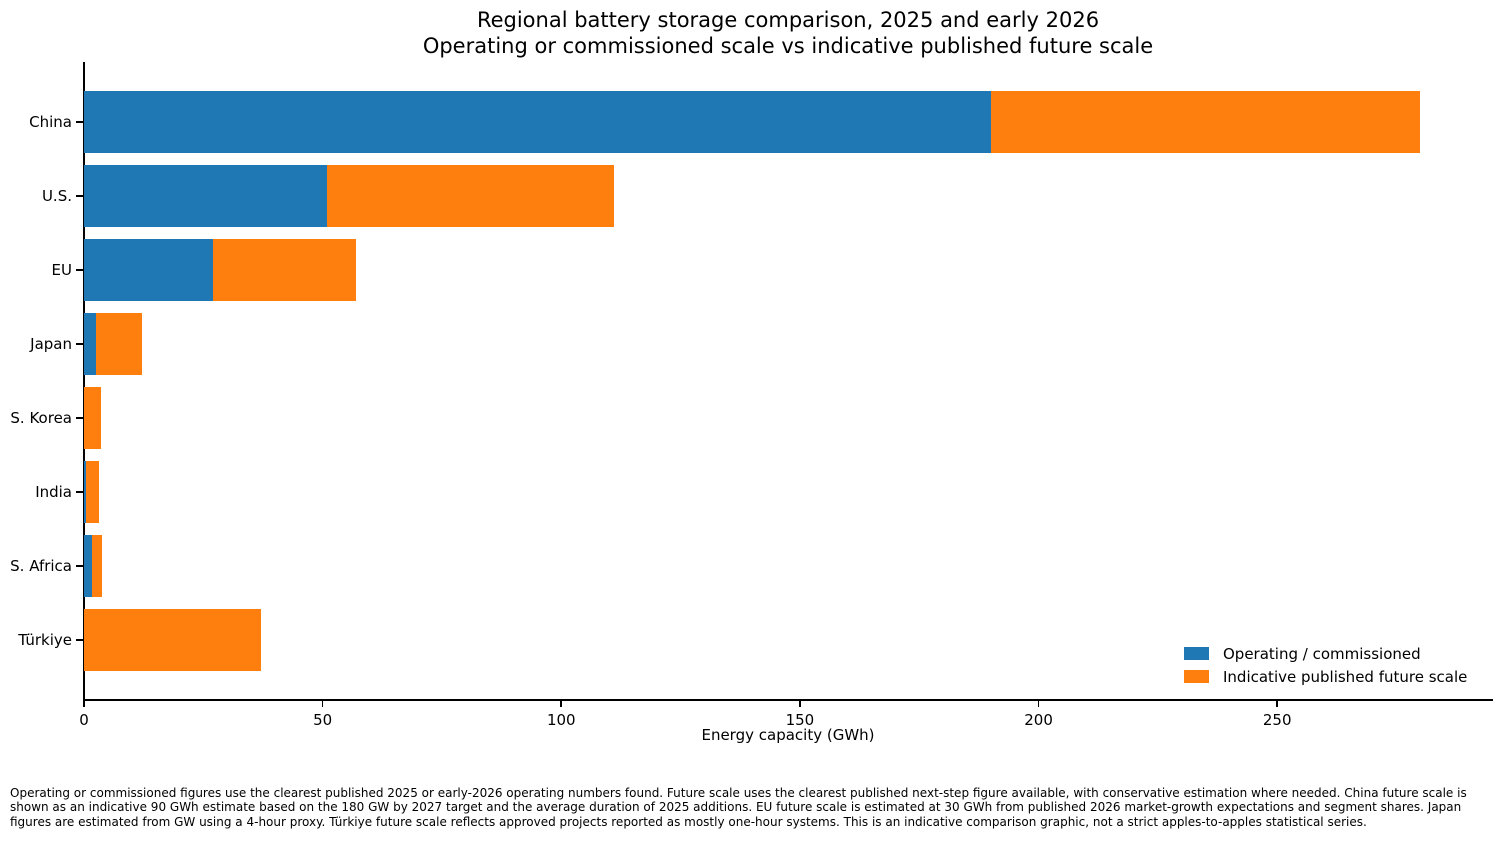 Image resolution: width=1500 pixels, height=857 pixels. I want to click on legend-swatch-future, so click(1196, 676).